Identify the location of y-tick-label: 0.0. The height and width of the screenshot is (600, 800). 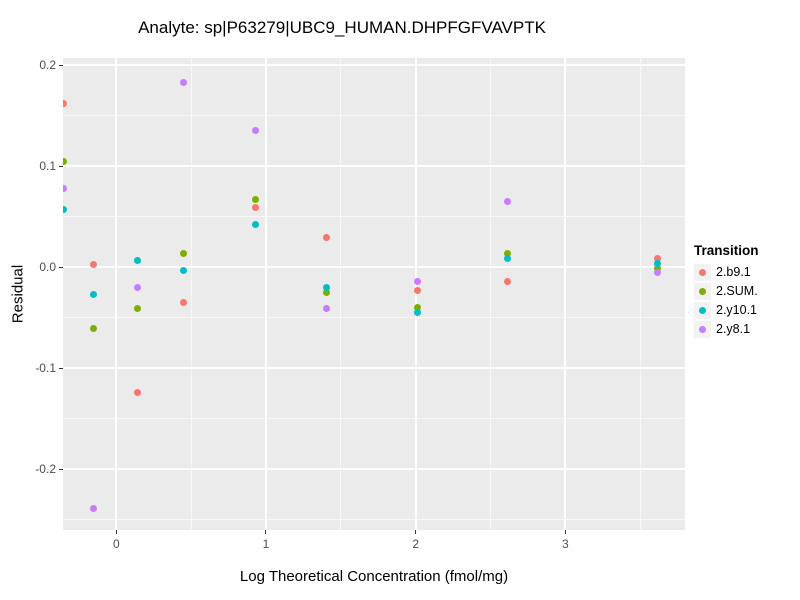
(47, 267).